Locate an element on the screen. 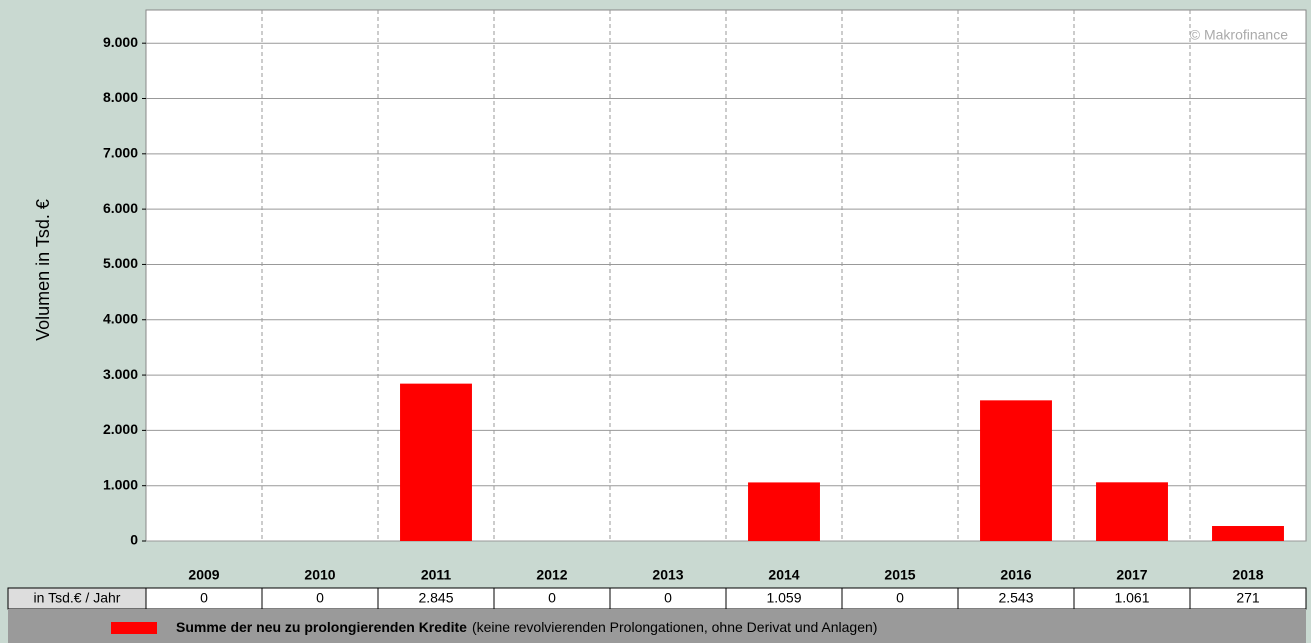 The width and height of the screenshot is (1311, 643). y-tick-label: 7.000 is located at coordinates (120, 153).